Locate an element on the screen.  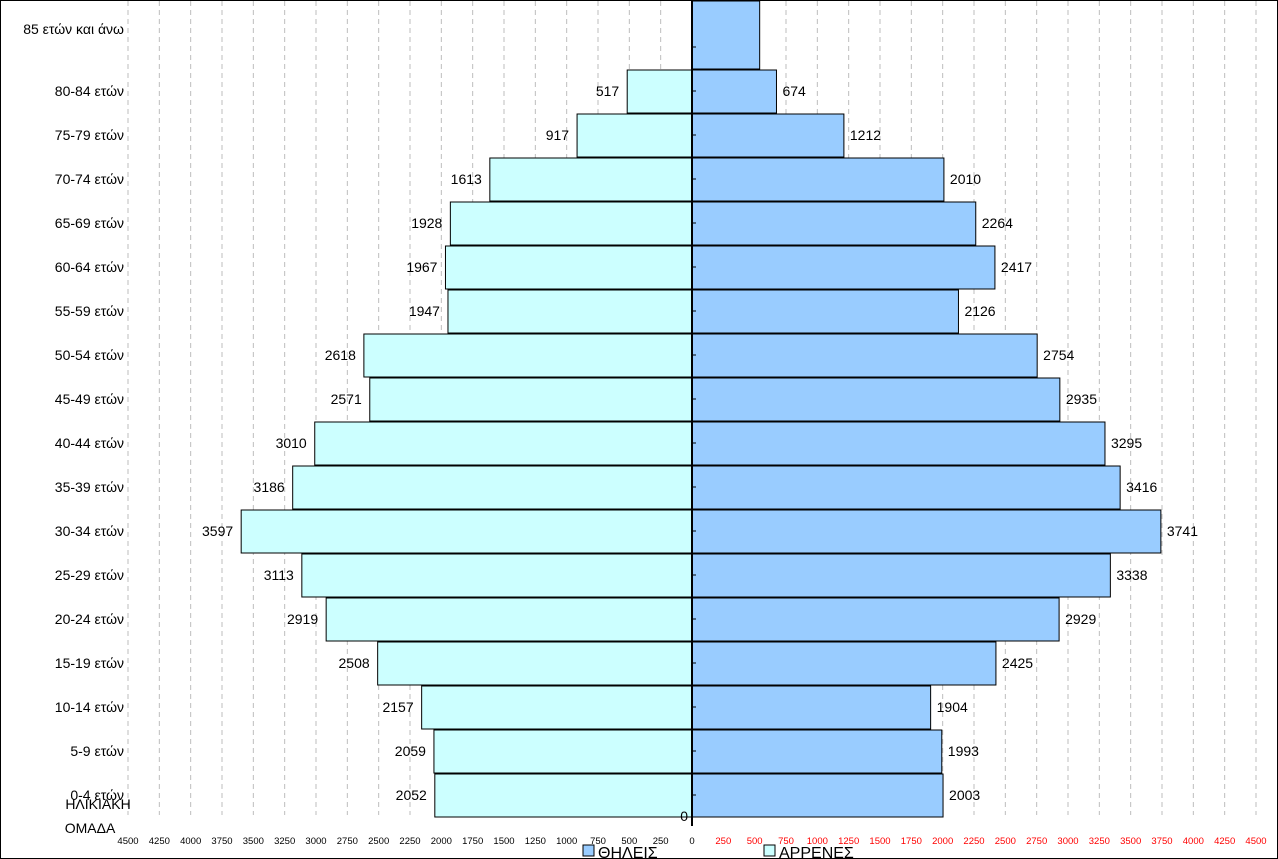
legend-label-arrenes: ΑΡΡΕΝΕΣ is located at coordinates (816, 852).